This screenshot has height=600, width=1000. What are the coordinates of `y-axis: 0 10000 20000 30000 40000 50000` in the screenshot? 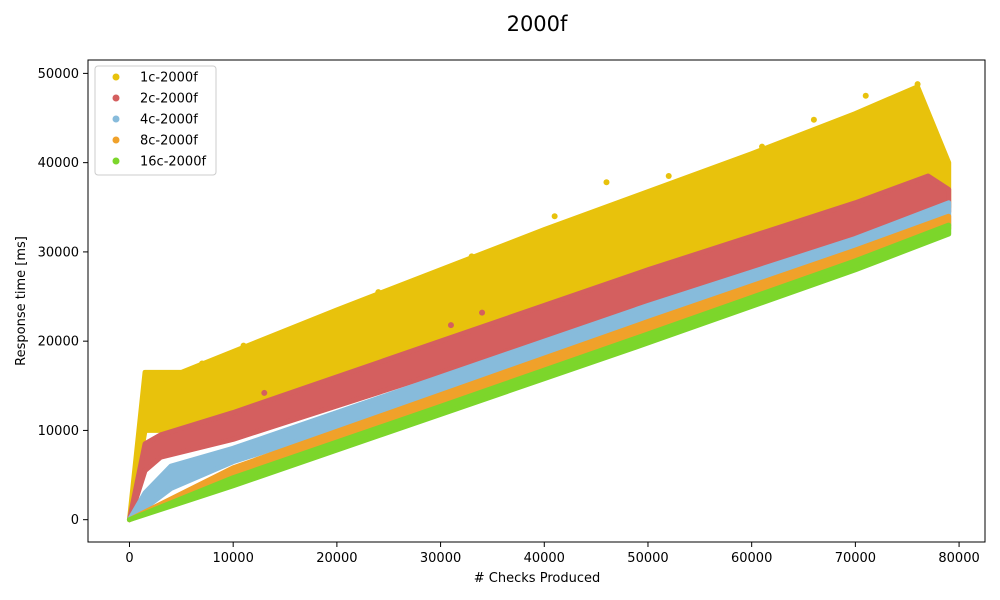 It's located at (63, 297).